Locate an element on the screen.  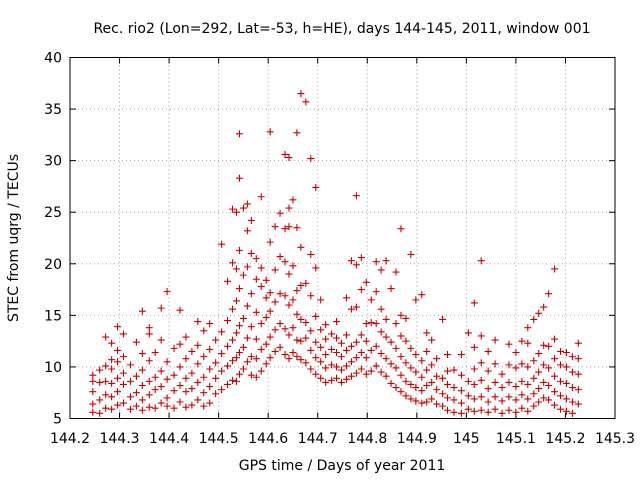
x-axis-label: GPS time / Days of year 2011 is located at coordinates (342, 466).